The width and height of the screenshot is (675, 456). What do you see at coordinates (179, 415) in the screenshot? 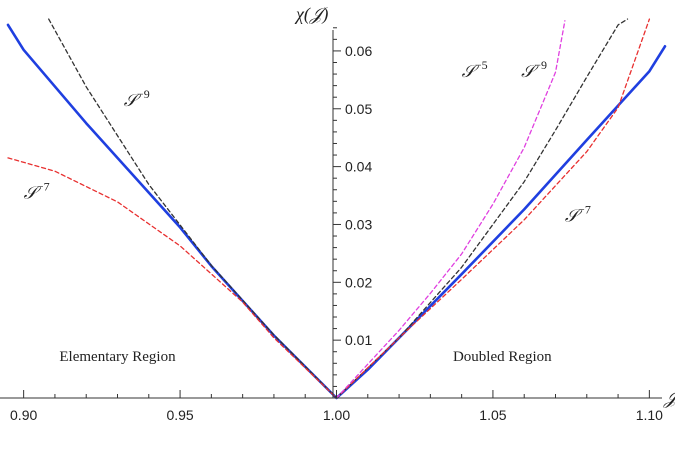
I see `x-tick-label: 0.95` at bounding box center [179, 415].